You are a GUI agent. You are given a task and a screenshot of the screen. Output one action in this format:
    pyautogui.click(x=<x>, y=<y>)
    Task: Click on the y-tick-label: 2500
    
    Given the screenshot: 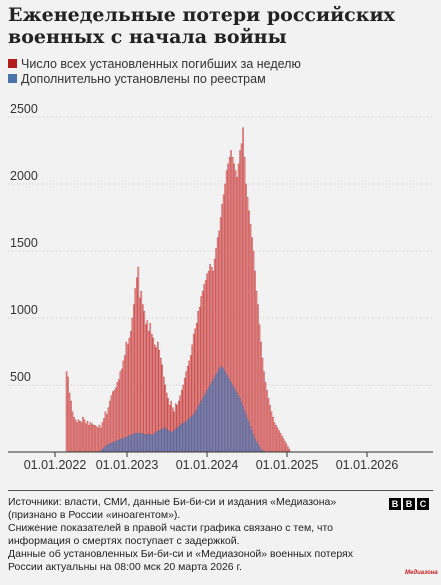 What is the action you would take?
    pyautogui.click(x=24, y=109)
    